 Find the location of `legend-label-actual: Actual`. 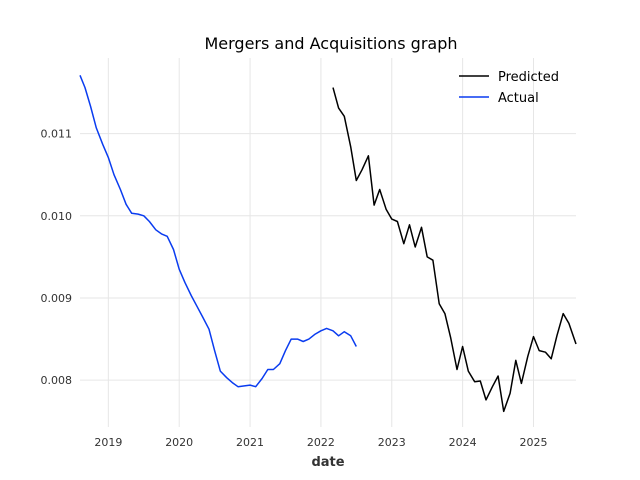

legend-label-actual: Actual is located at coordinates (518, 98).